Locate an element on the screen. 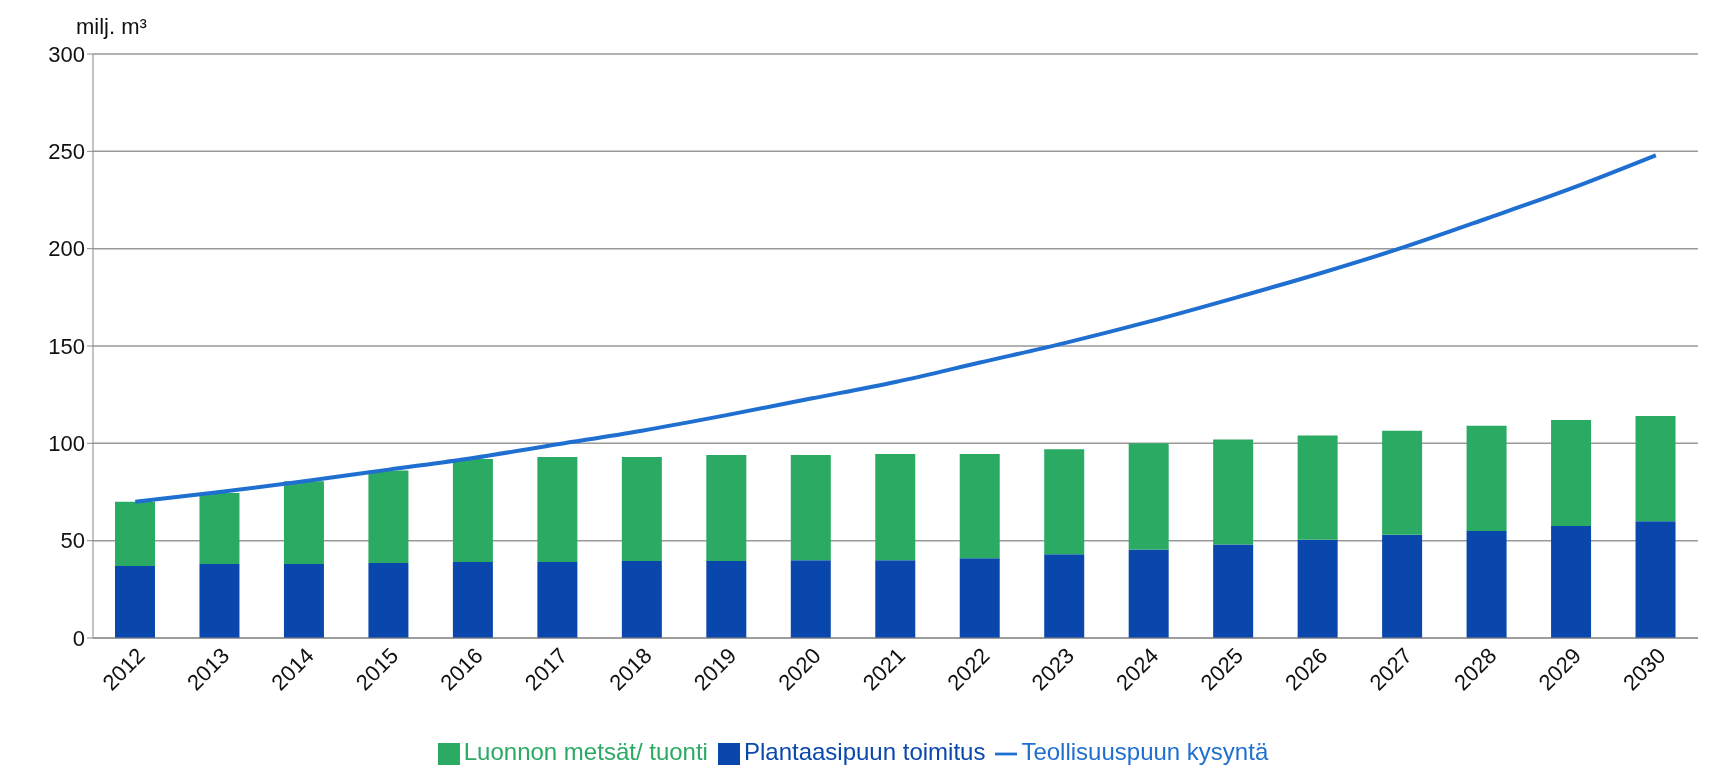 The height and width of the screenshot is (784, 1725). legend-label: Luonnon metsät/ tuonti is located at coordinates (585, 751).